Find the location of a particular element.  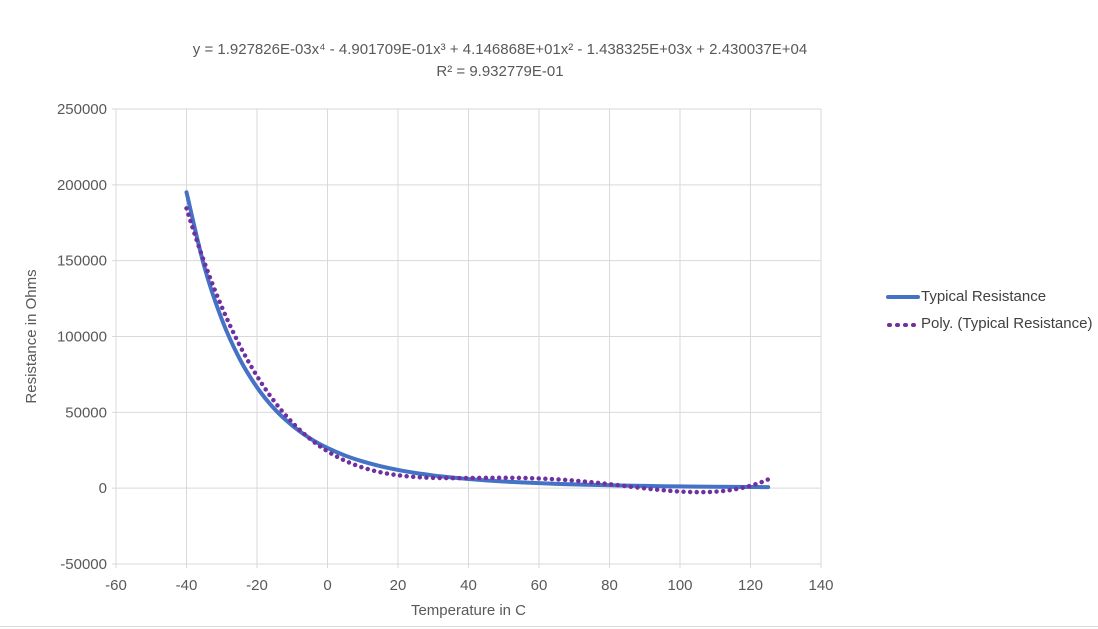

y-tick-label: 0 is located at coordinates (103, 488).